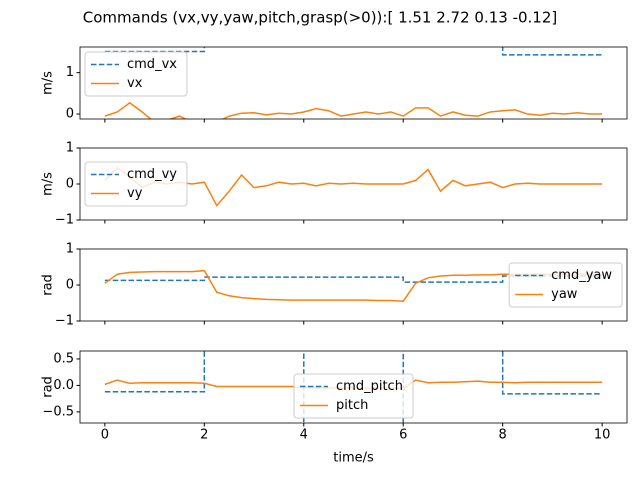  Describe the element at coordinates (304, 435) in the screenshot. I see `x-tick-label: 4` at that location.